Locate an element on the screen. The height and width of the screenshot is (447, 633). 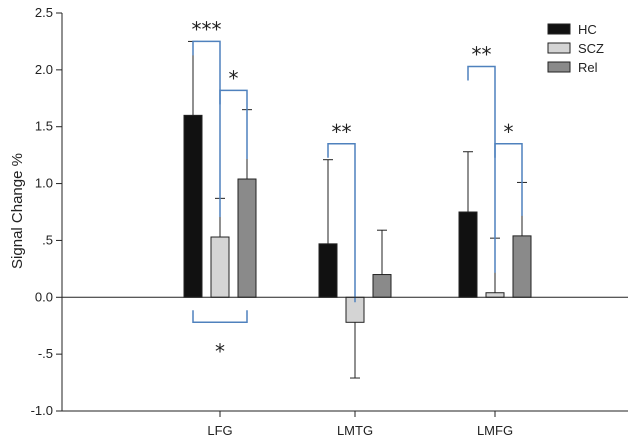
legend-label-rel: Rel is located at coordinates (588, 67).